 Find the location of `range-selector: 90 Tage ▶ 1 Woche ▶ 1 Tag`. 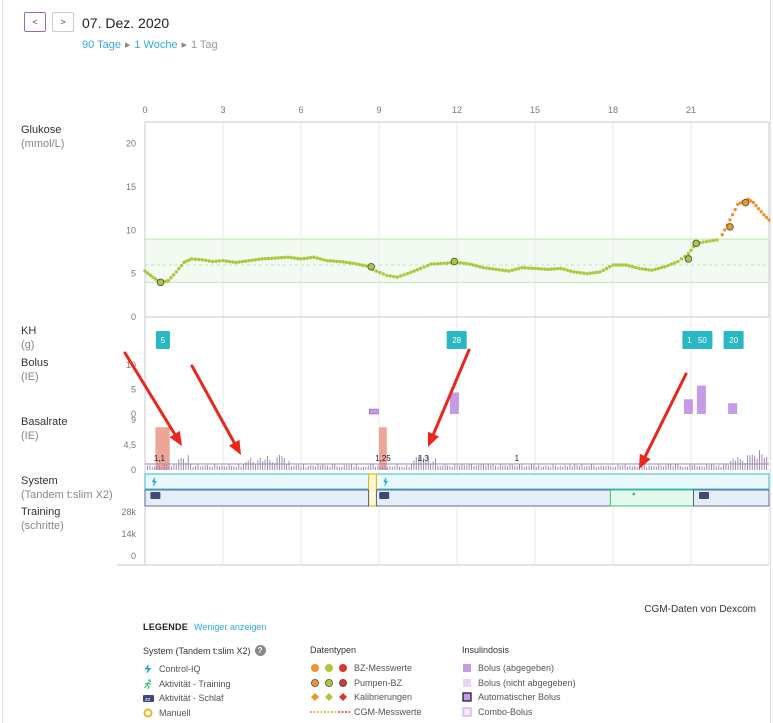

range-selector: 90 Tage ▶ 1 Woche ▶ 1 Tag is located at coordinates (150, 45).